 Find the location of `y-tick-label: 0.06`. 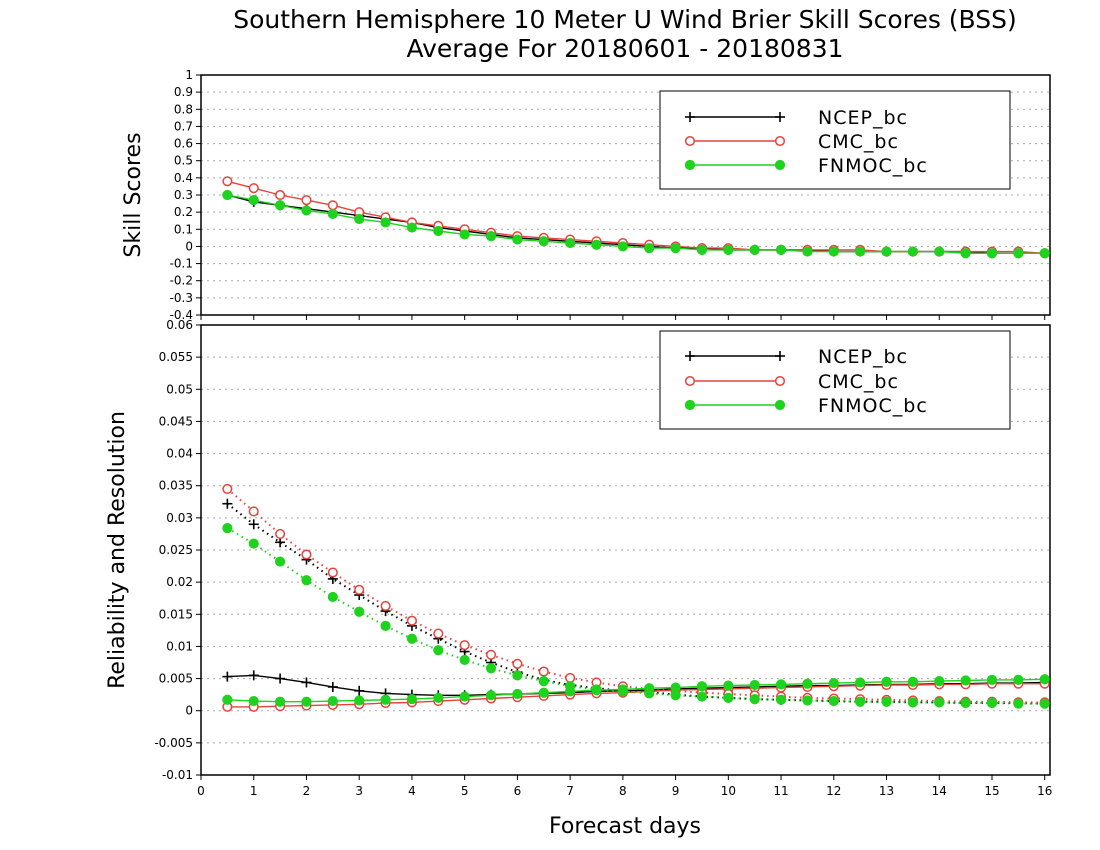

y-tick-label: 0.06 is located at coordinates (179, 325).